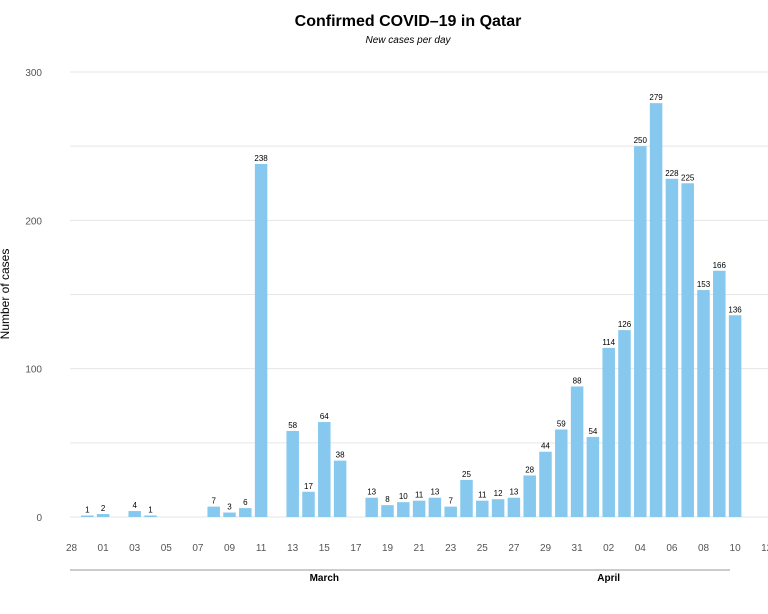 The image size is (768, 614). I want to click on x-tick-label: 02, so click(609, 548).